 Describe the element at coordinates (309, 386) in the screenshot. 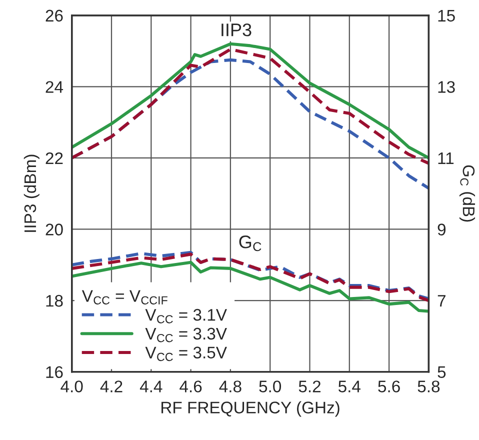

I see `x-tick-label: 5.2` at that location.